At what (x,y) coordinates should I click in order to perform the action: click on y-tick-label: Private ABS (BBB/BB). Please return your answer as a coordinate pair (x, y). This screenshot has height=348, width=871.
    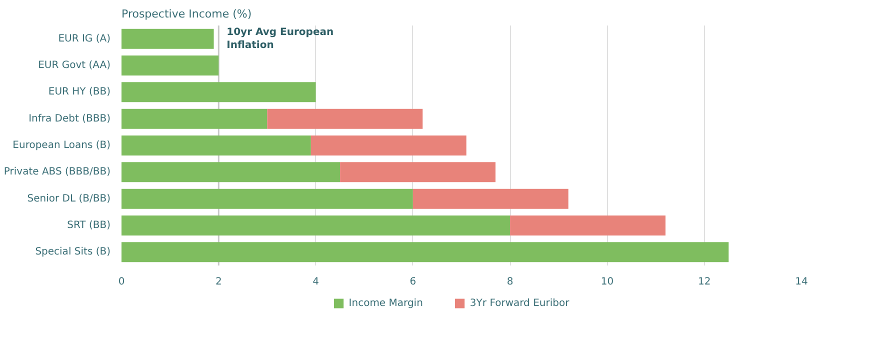
    Looking at the image, I should click on (57, 172).